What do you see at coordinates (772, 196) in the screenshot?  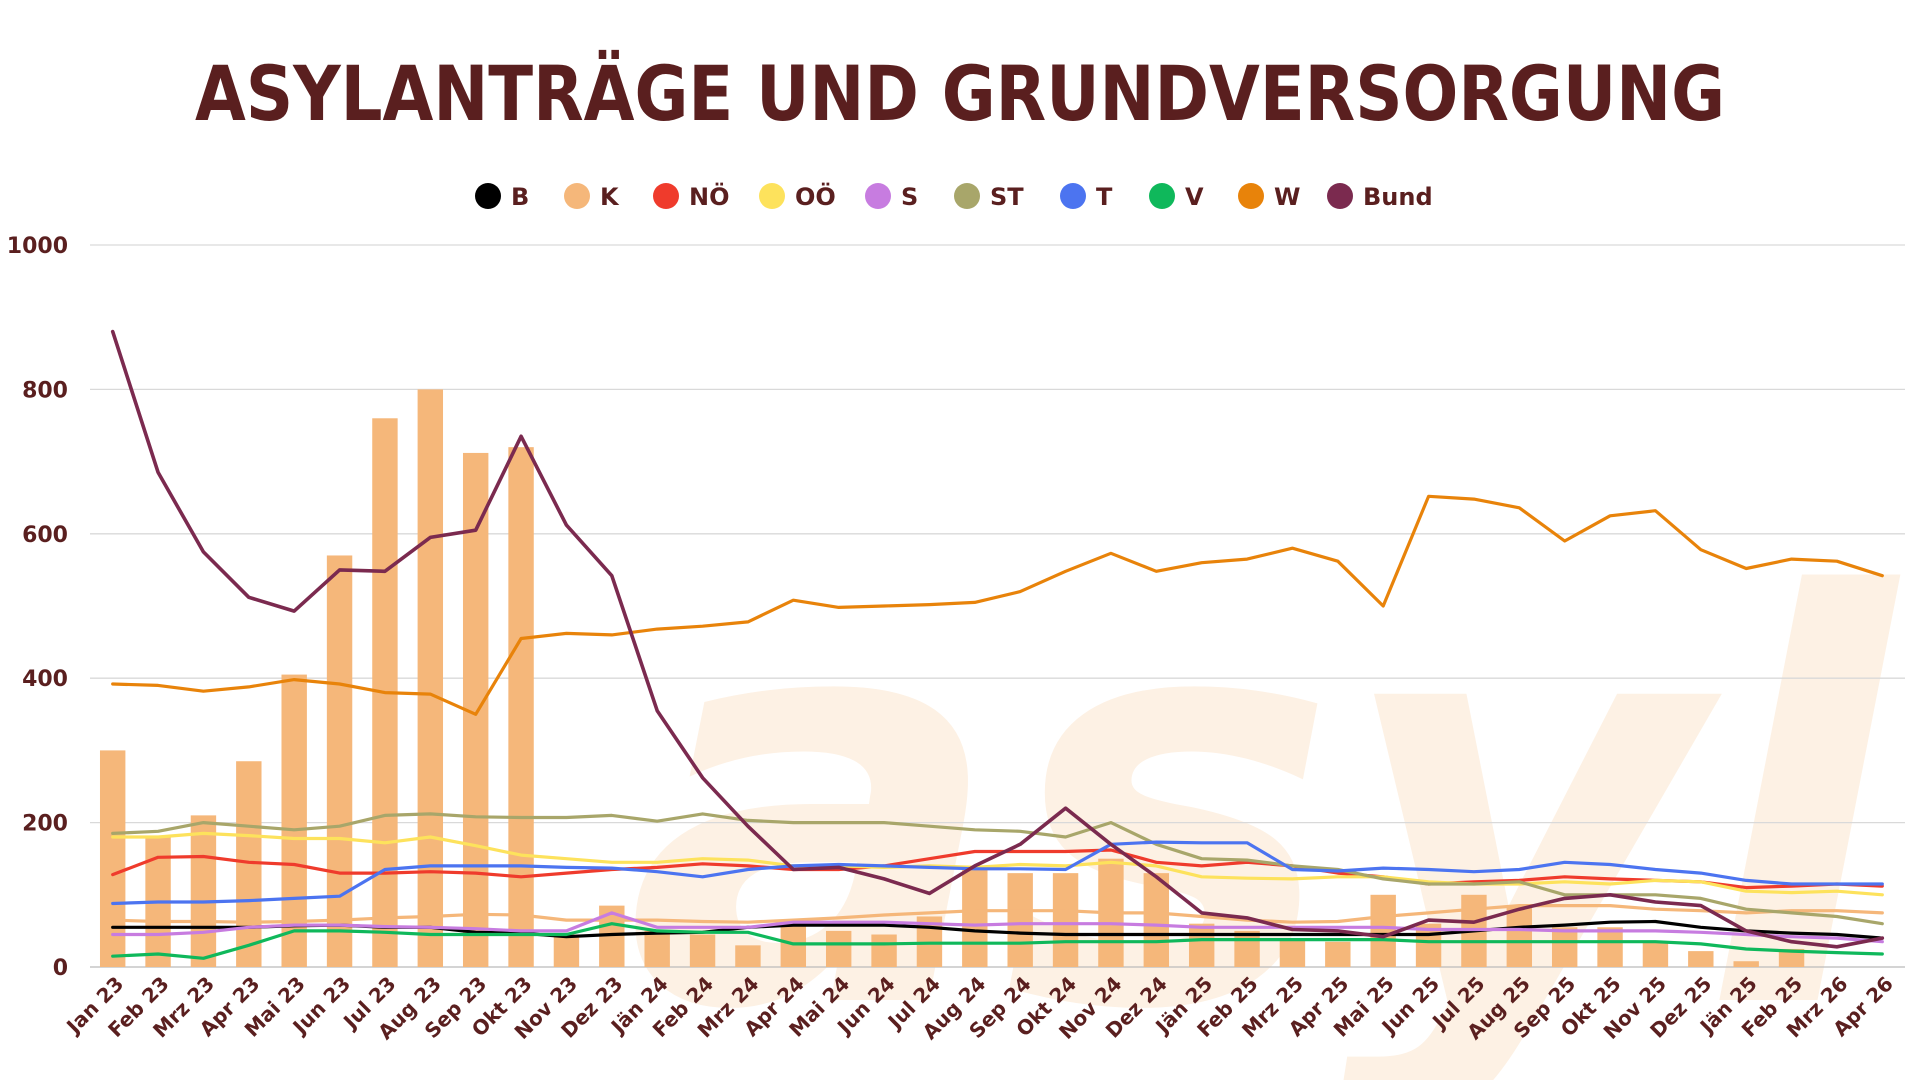 I see `legend-marker-OÖ` at bounding box center [772, 196].